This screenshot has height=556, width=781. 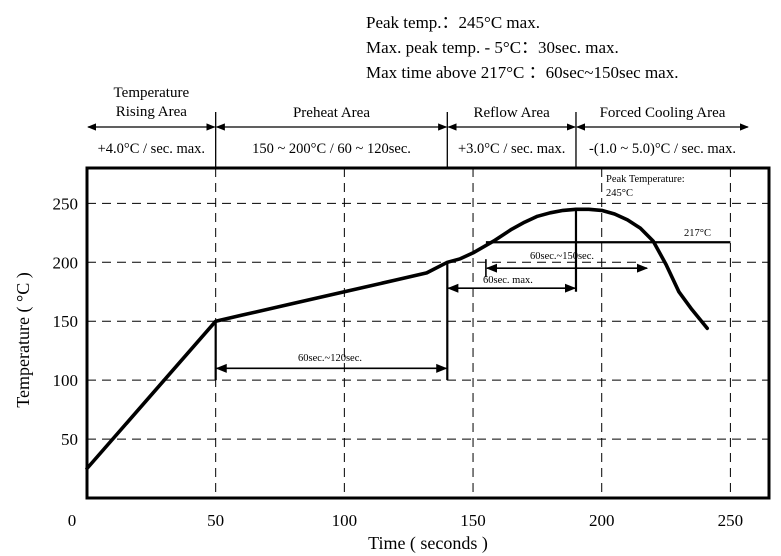 What do you see at coordinates (663, 113) in the screenshot?
I see `zone-title: Forced Cooling Area` at bounding box center [663, 113].